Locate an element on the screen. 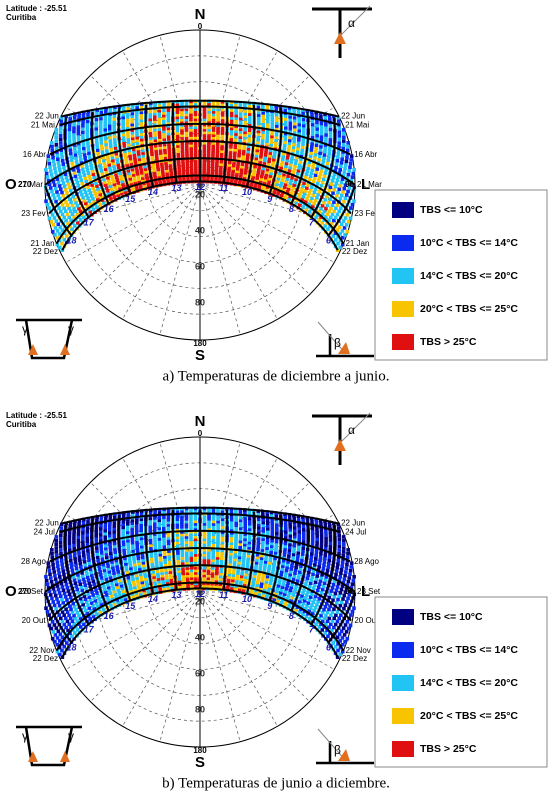 The width and height of the screenshot is (553, 799). date-label-left: 16 Abr is located at coordinates (34, 154).